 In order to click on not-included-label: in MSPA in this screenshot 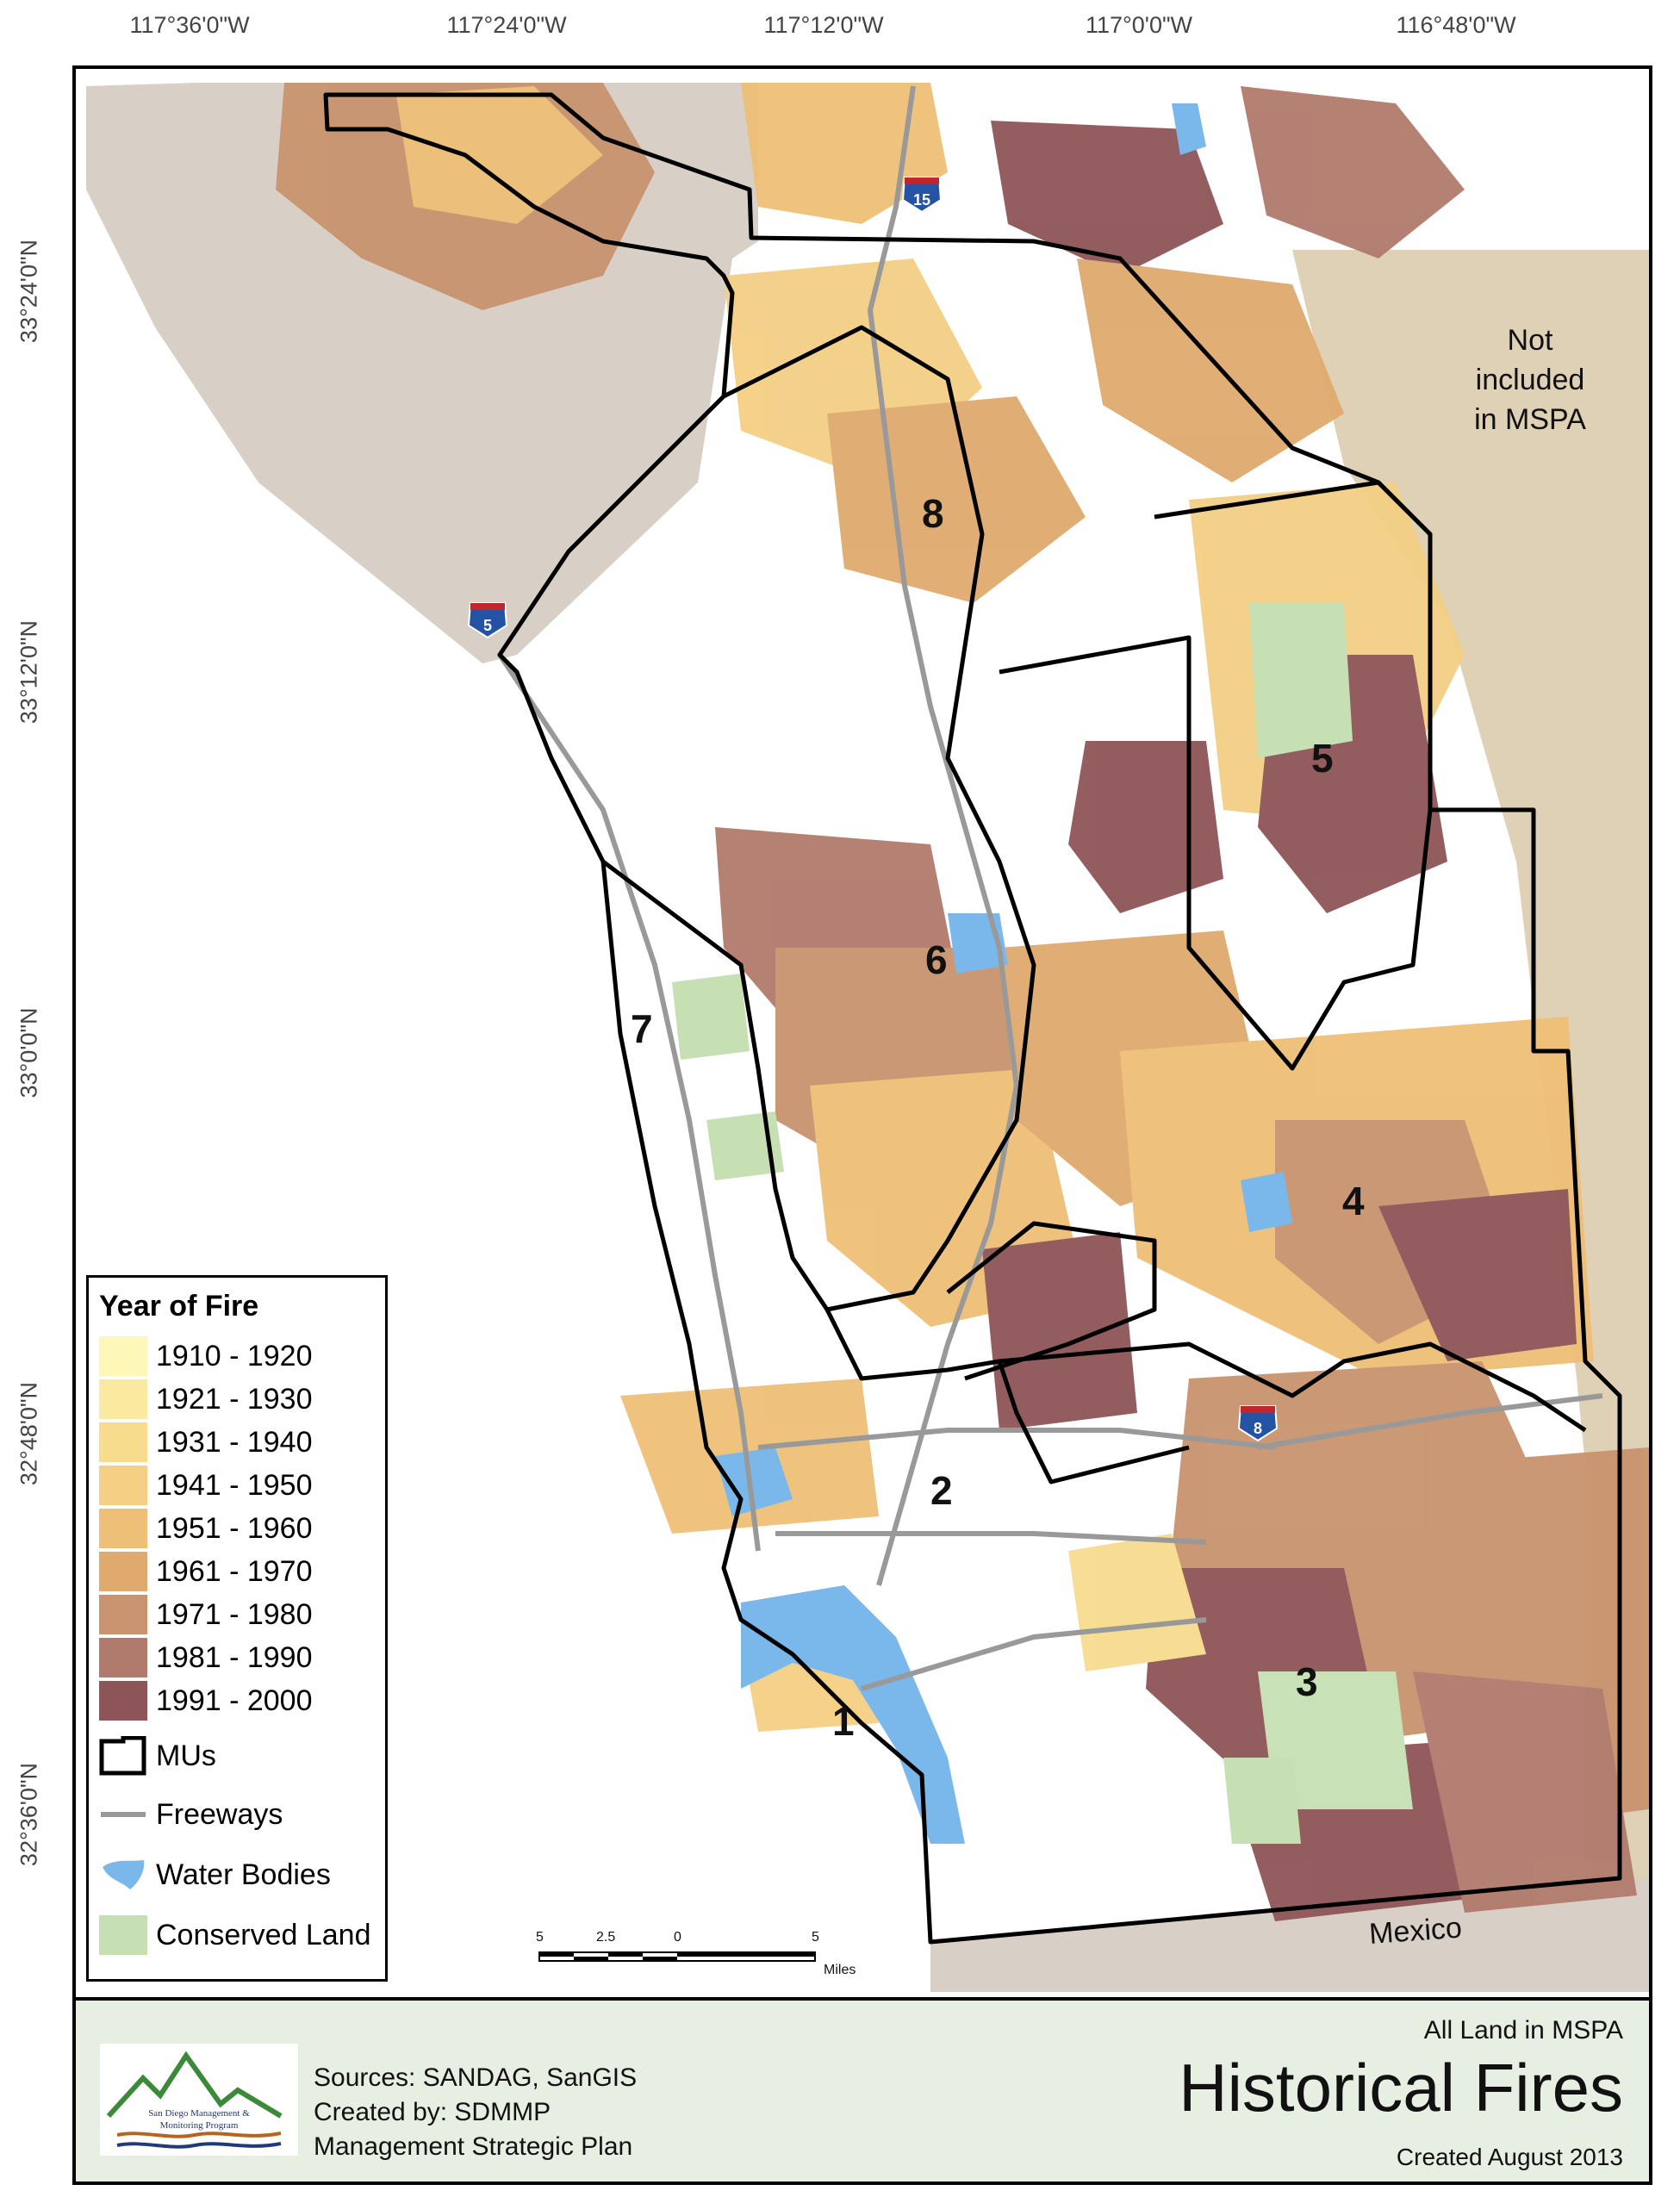, I will do `click(1530, 420)`.